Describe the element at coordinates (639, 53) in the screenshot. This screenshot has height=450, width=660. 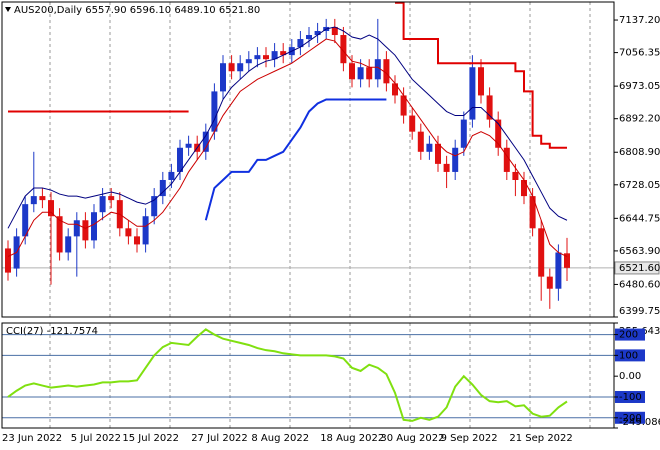
I see `y-tick-label: 7056.35` at that location.